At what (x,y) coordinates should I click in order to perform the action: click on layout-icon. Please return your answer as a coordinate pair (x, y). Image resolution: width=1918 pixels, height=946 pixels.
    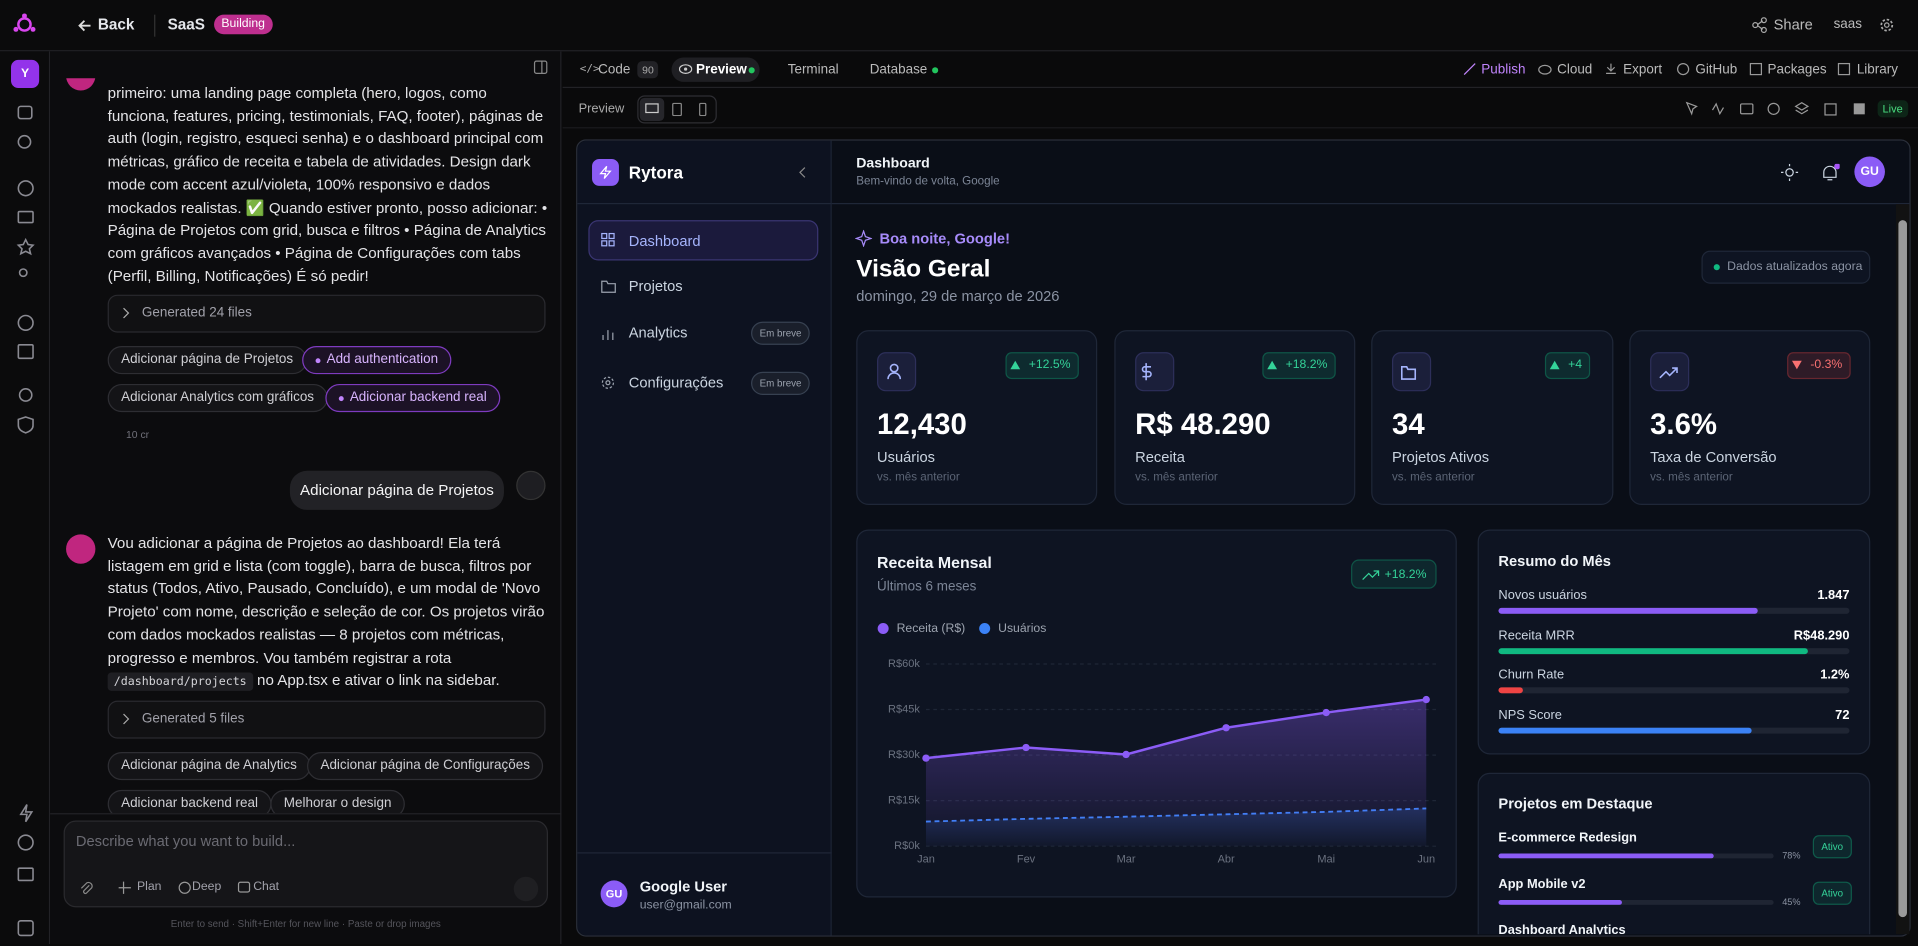
    Looking at the image, I should click on (25, 928).